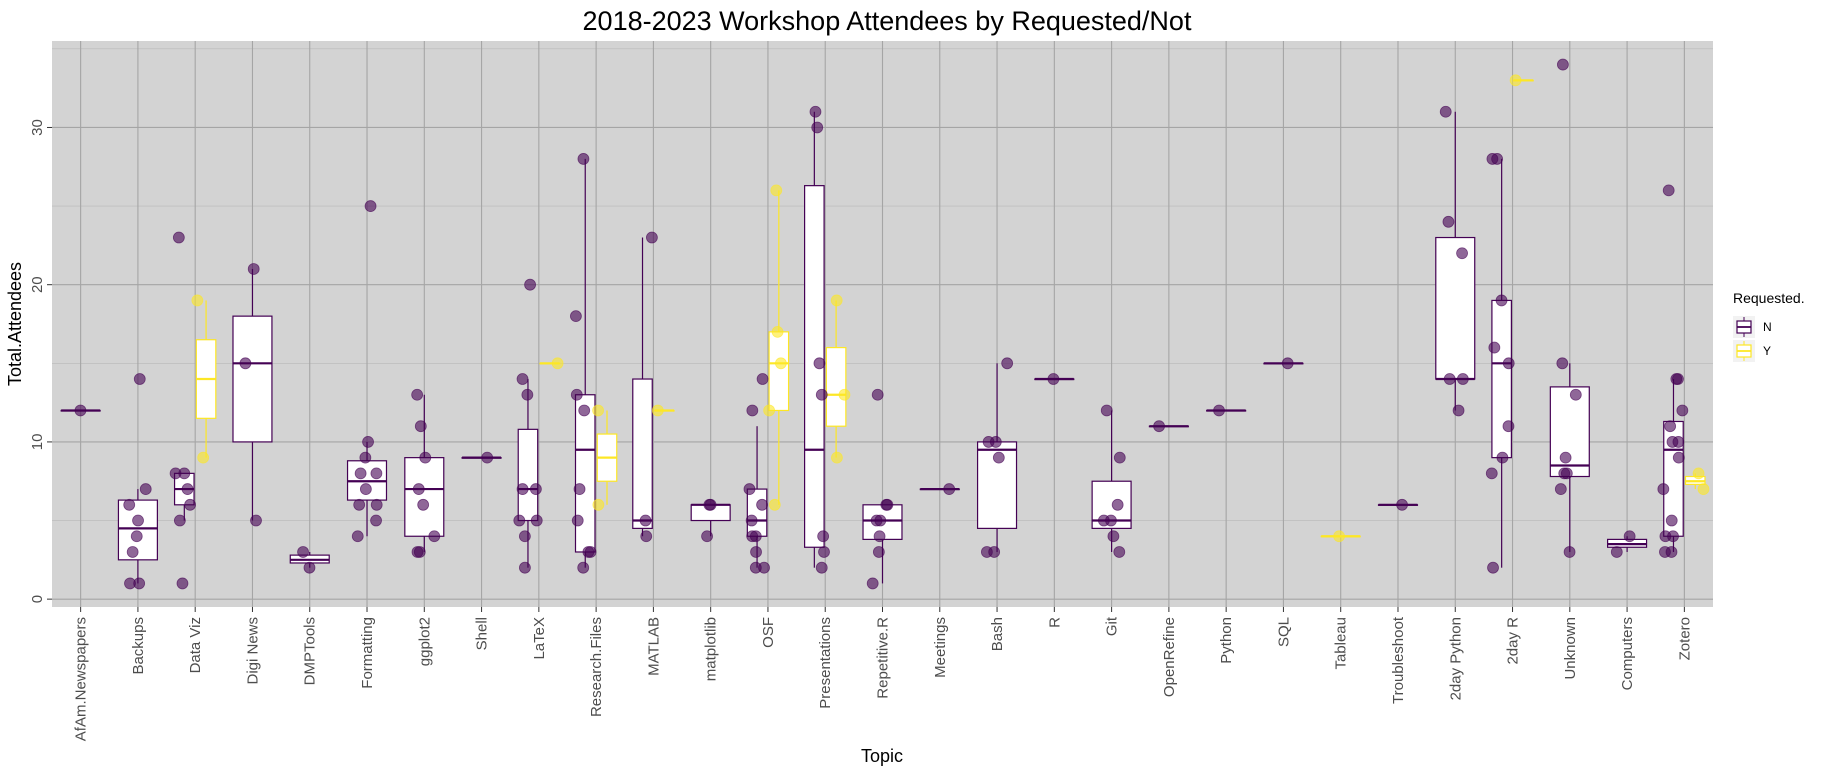  I want to click on y-tick-label: 10, so click(37, 442).